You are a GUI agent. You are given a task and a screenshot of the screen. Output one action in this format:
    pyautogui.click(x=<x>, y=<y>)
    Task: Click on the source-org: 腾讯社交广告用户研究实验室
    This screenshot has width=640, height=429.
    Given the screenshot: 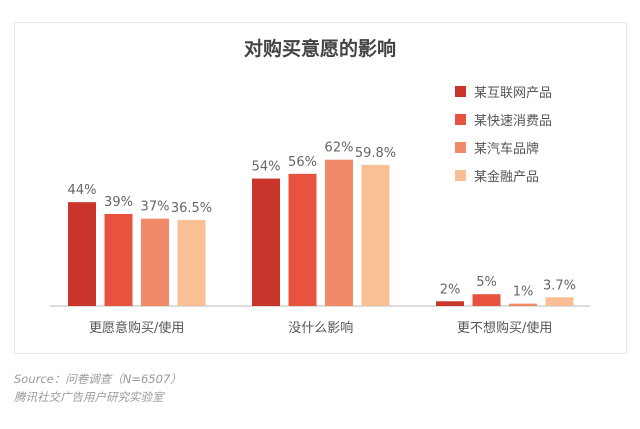 What is the action you would take?
    pyautogui.click(x=89, y=397)
    